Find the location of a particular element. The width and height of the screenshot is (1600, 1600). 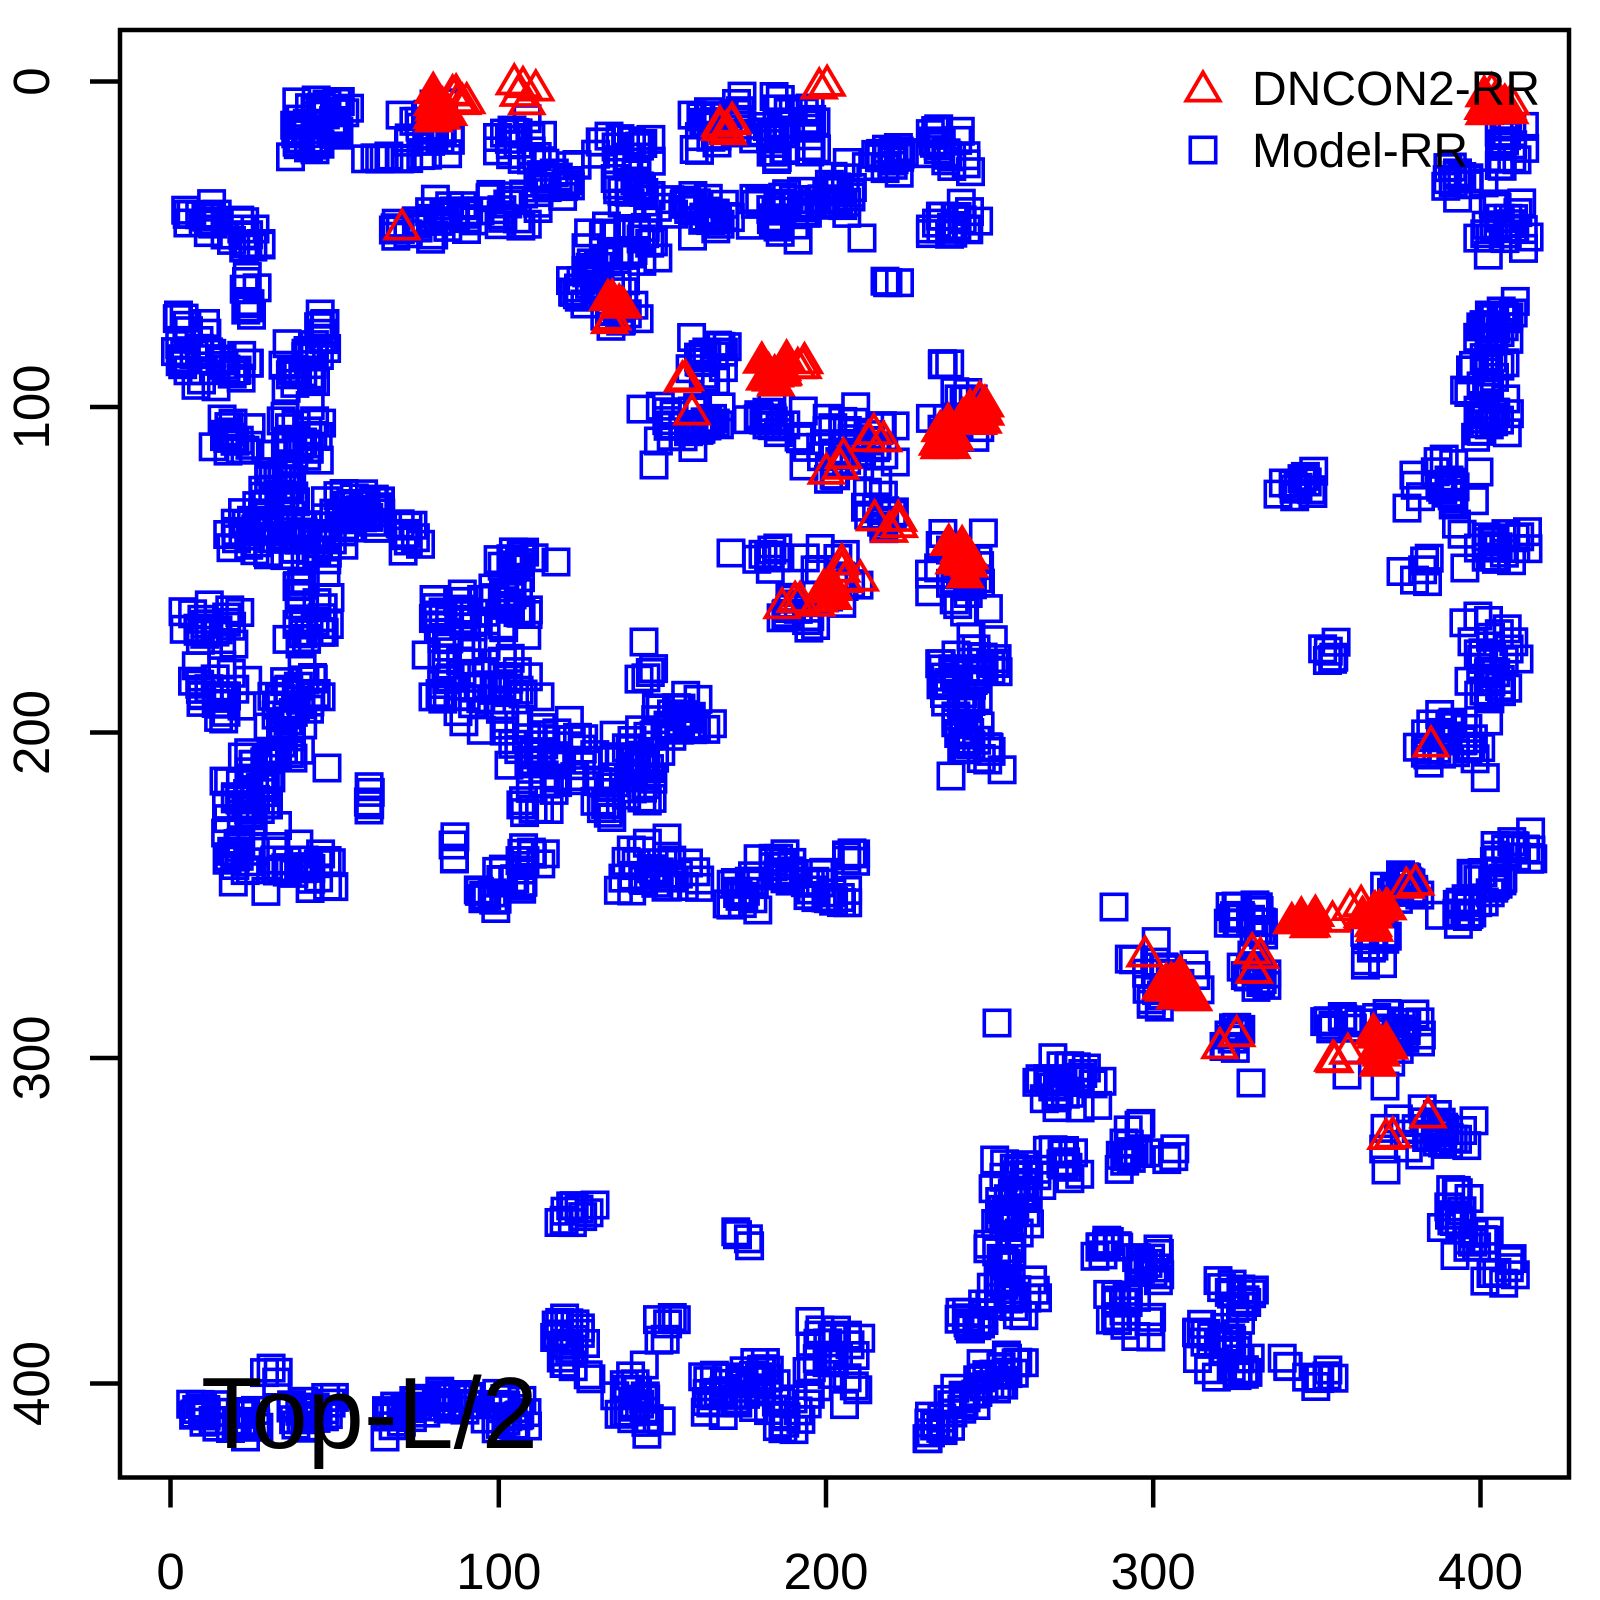

svg-text: Top-L/2 is located at coordinates (369, 1414).